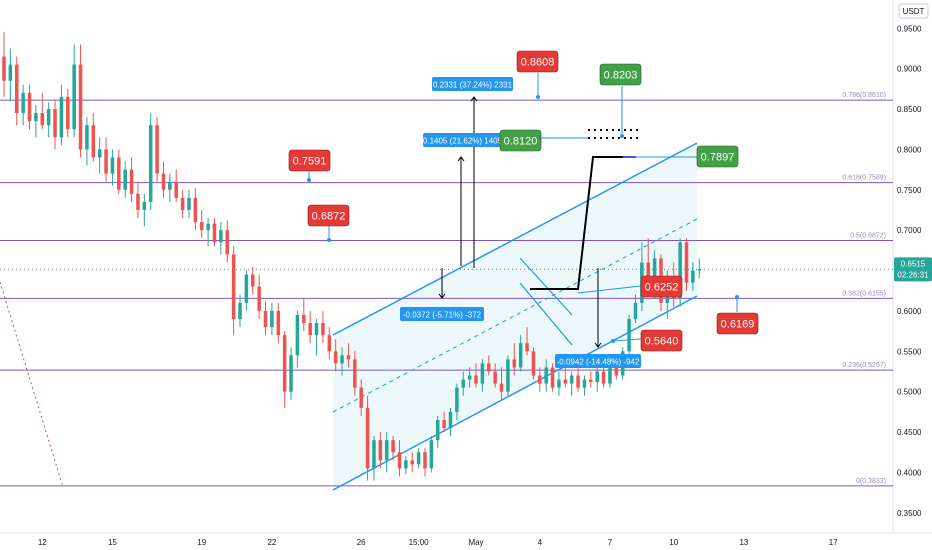  Describe the element at coordinates (909, 109) in the screenshot. I see `price-tick: 0.8500` at that location.